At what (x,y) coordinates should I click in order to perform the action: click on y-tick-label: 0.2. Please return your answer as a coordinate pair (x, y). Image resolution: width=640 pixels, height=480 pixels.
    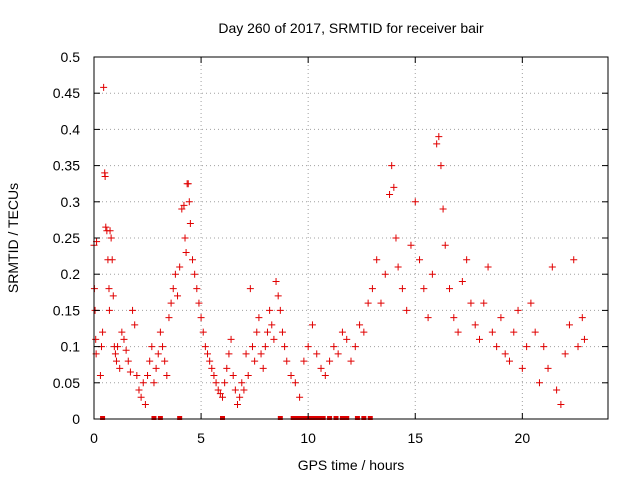
    Looking at the image, I should click on (71, 274).